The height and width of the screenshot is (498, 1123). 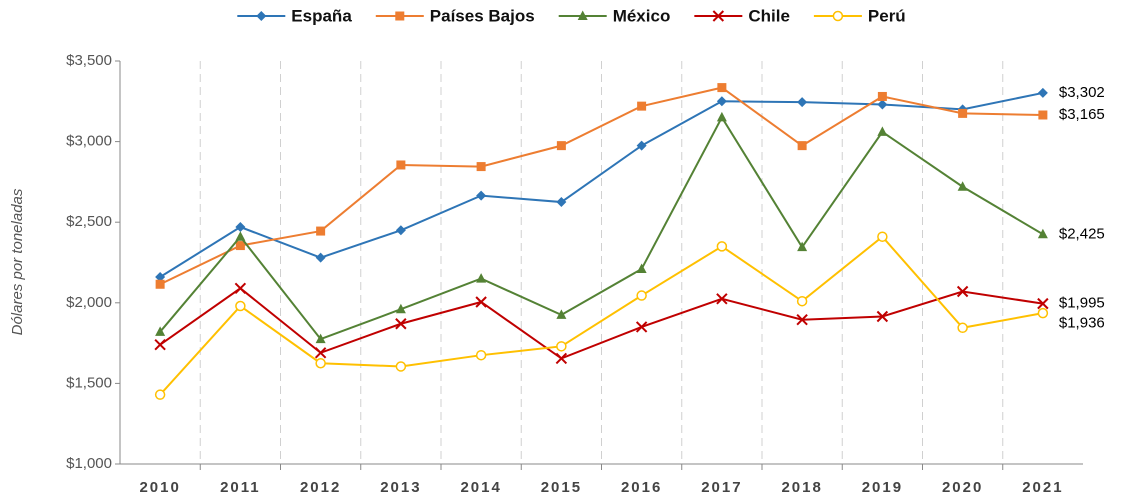 I want to click on y-tick-label: $1,000, so click(x=89, y=463).